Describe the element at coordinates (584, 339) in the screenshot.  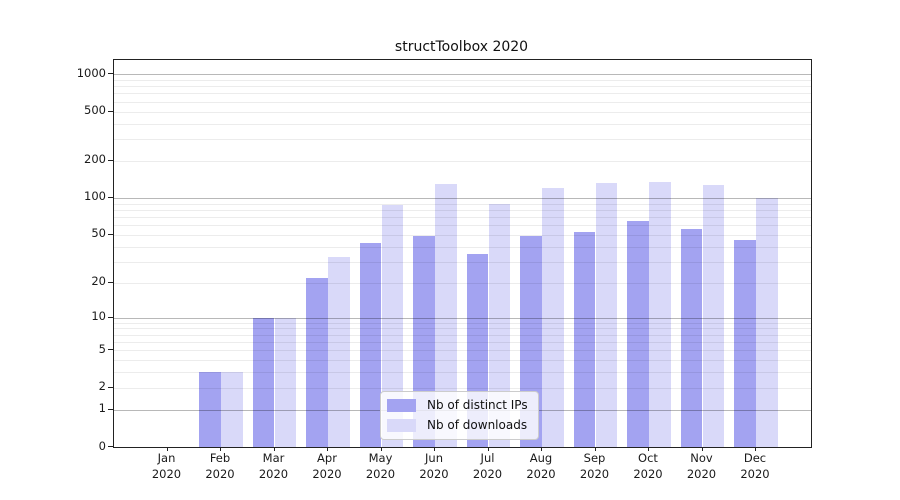
I see `bar-distinct-ips-sep` at that location.